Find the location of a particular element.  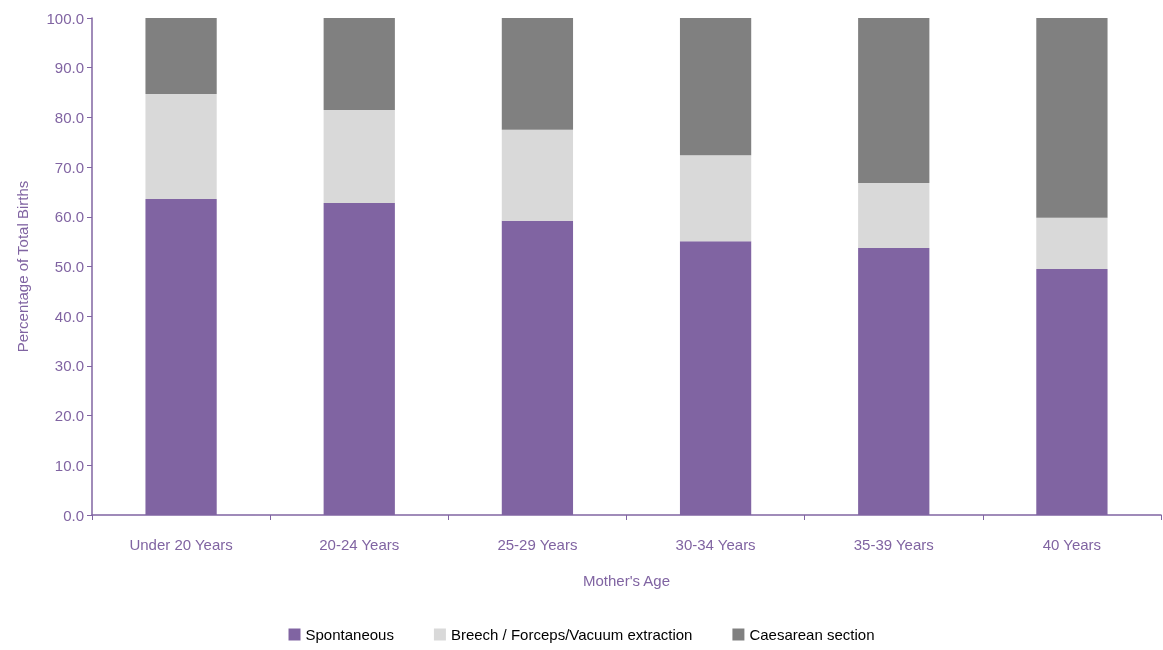

y-tick-label: 50.0 is located at coordinates (69, 266).